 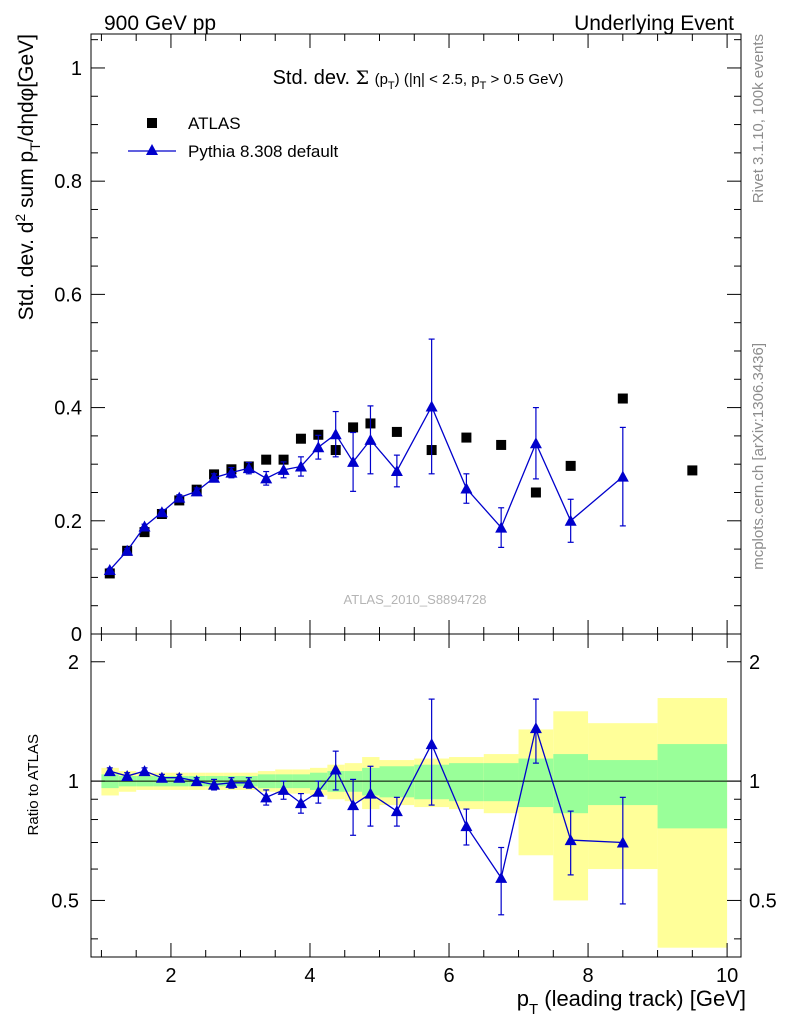 What do you see at coordinates (524, 79) in the screenshot?
I see `title-cut-close: > 0.5 GeV)` at bounding box center [524, 79].